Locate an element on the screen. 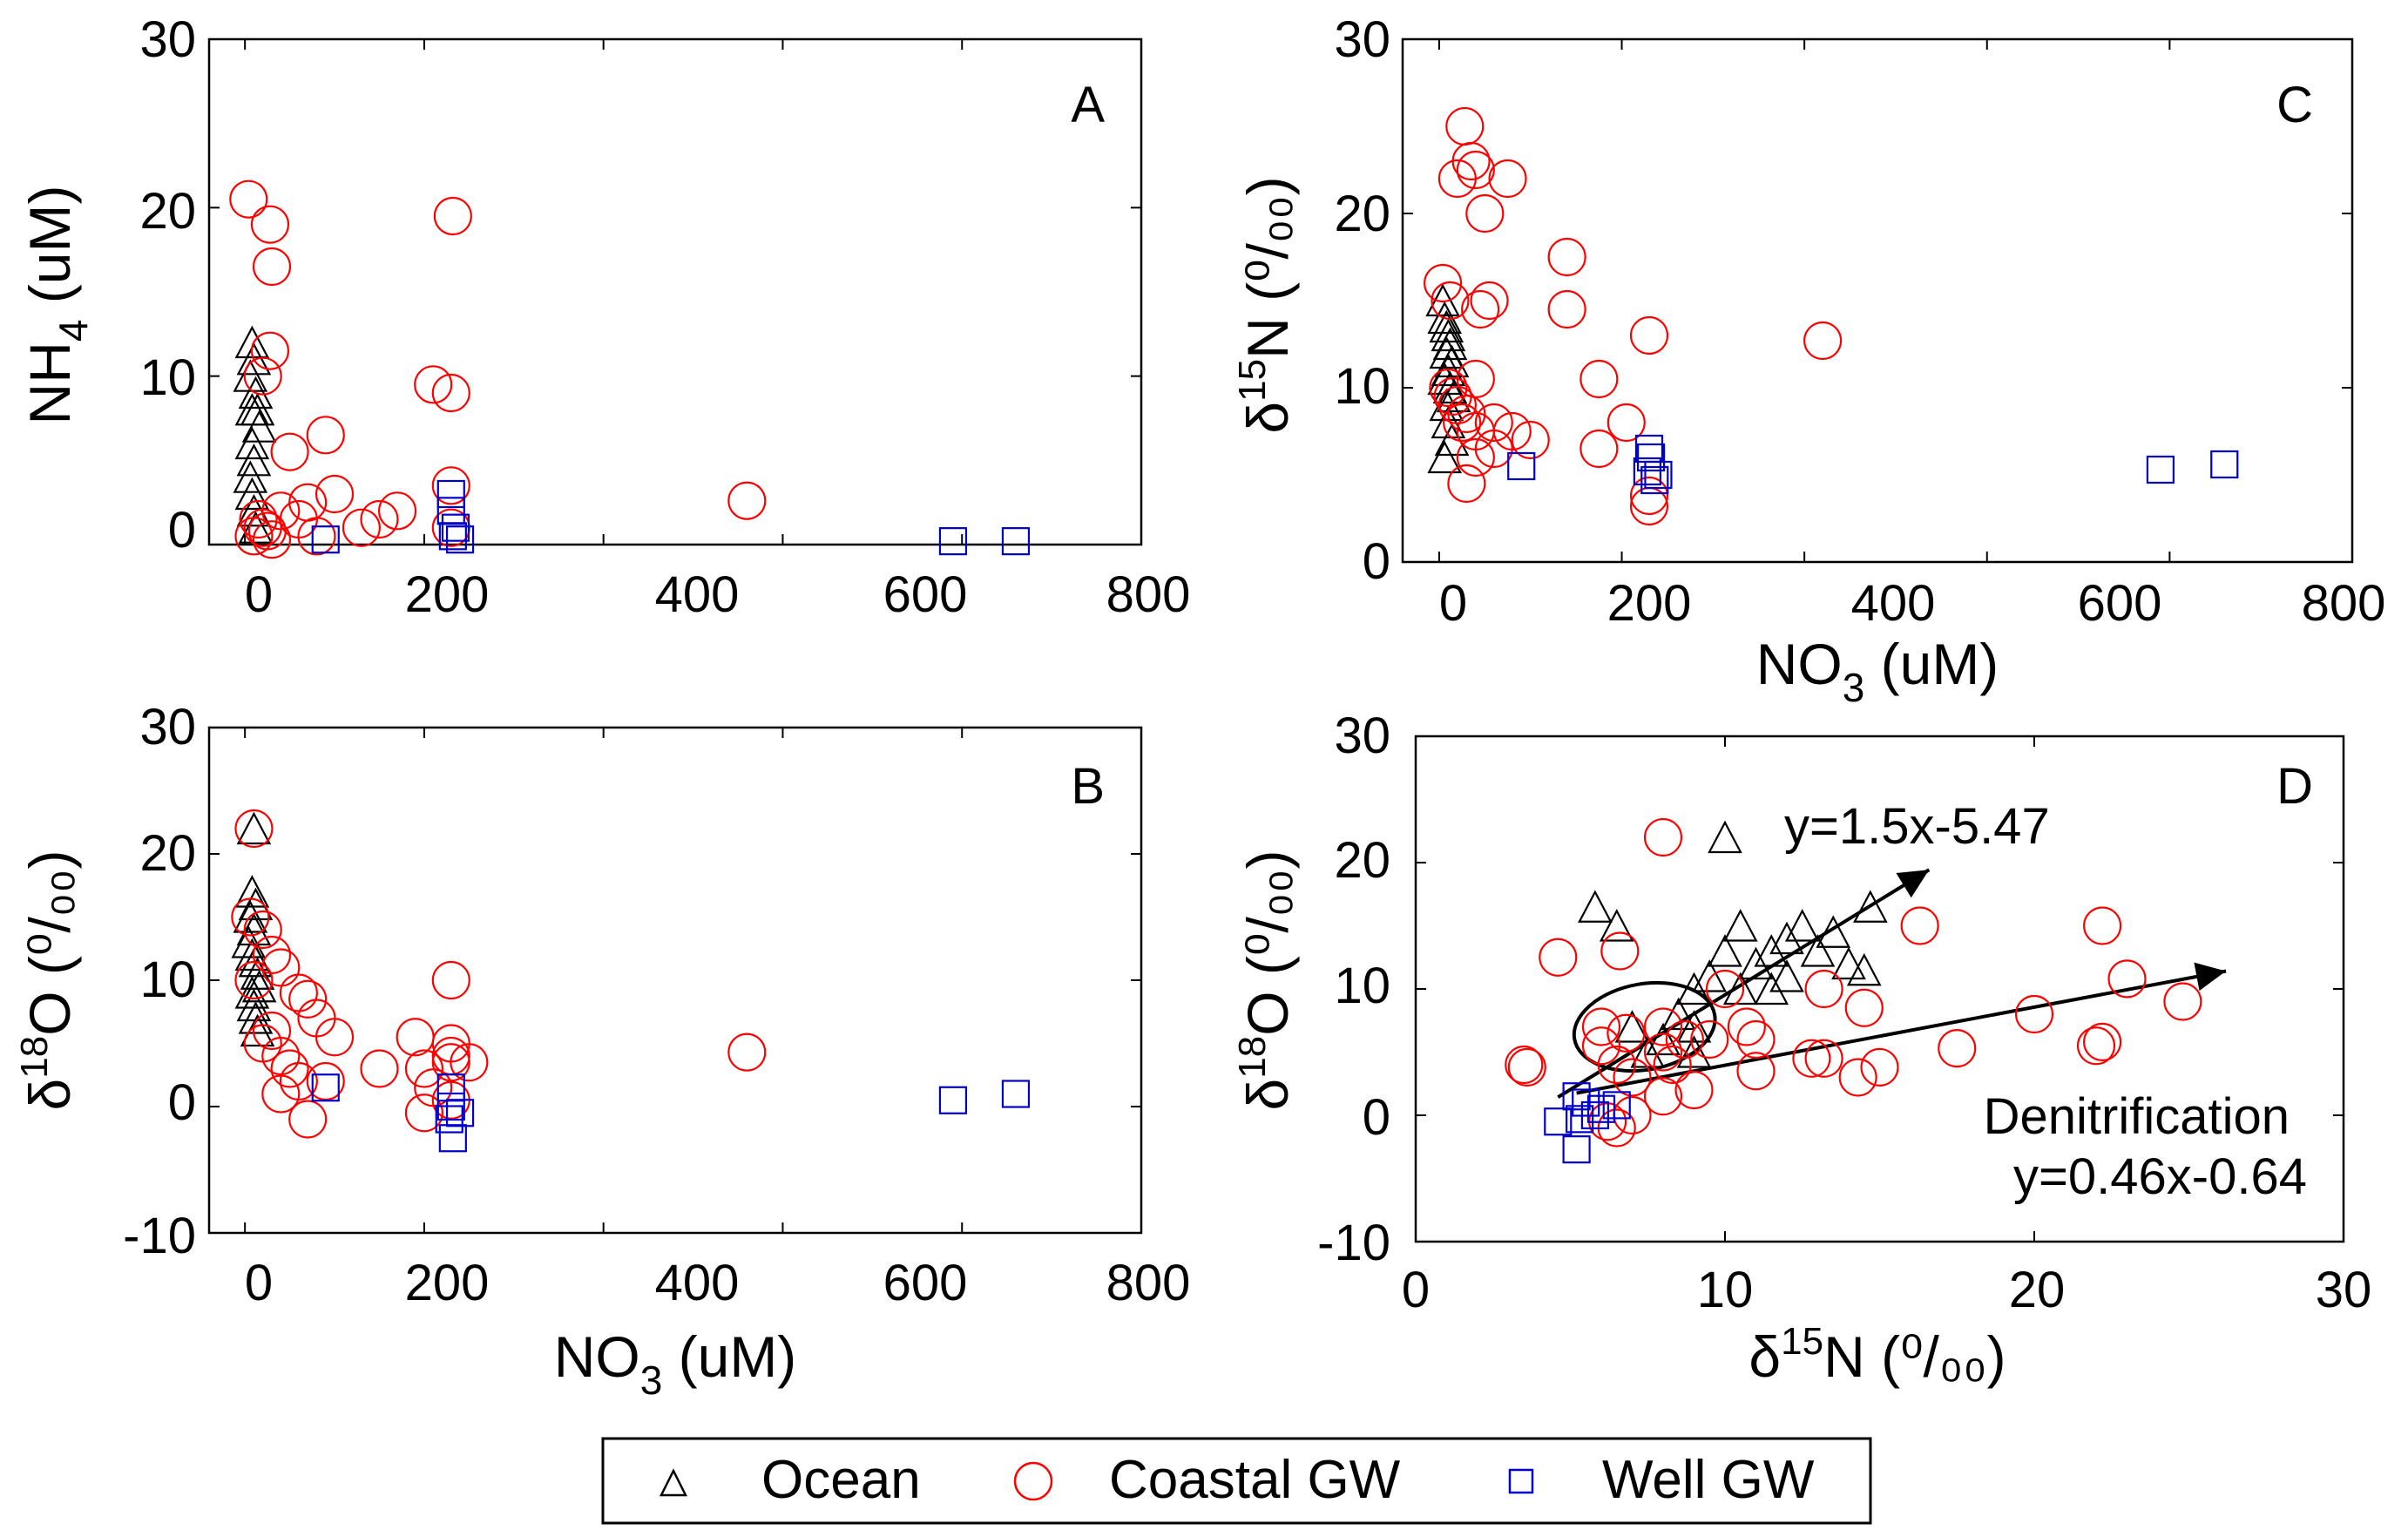  legend-coastal-marker is located at coordinates (1033, 1481).